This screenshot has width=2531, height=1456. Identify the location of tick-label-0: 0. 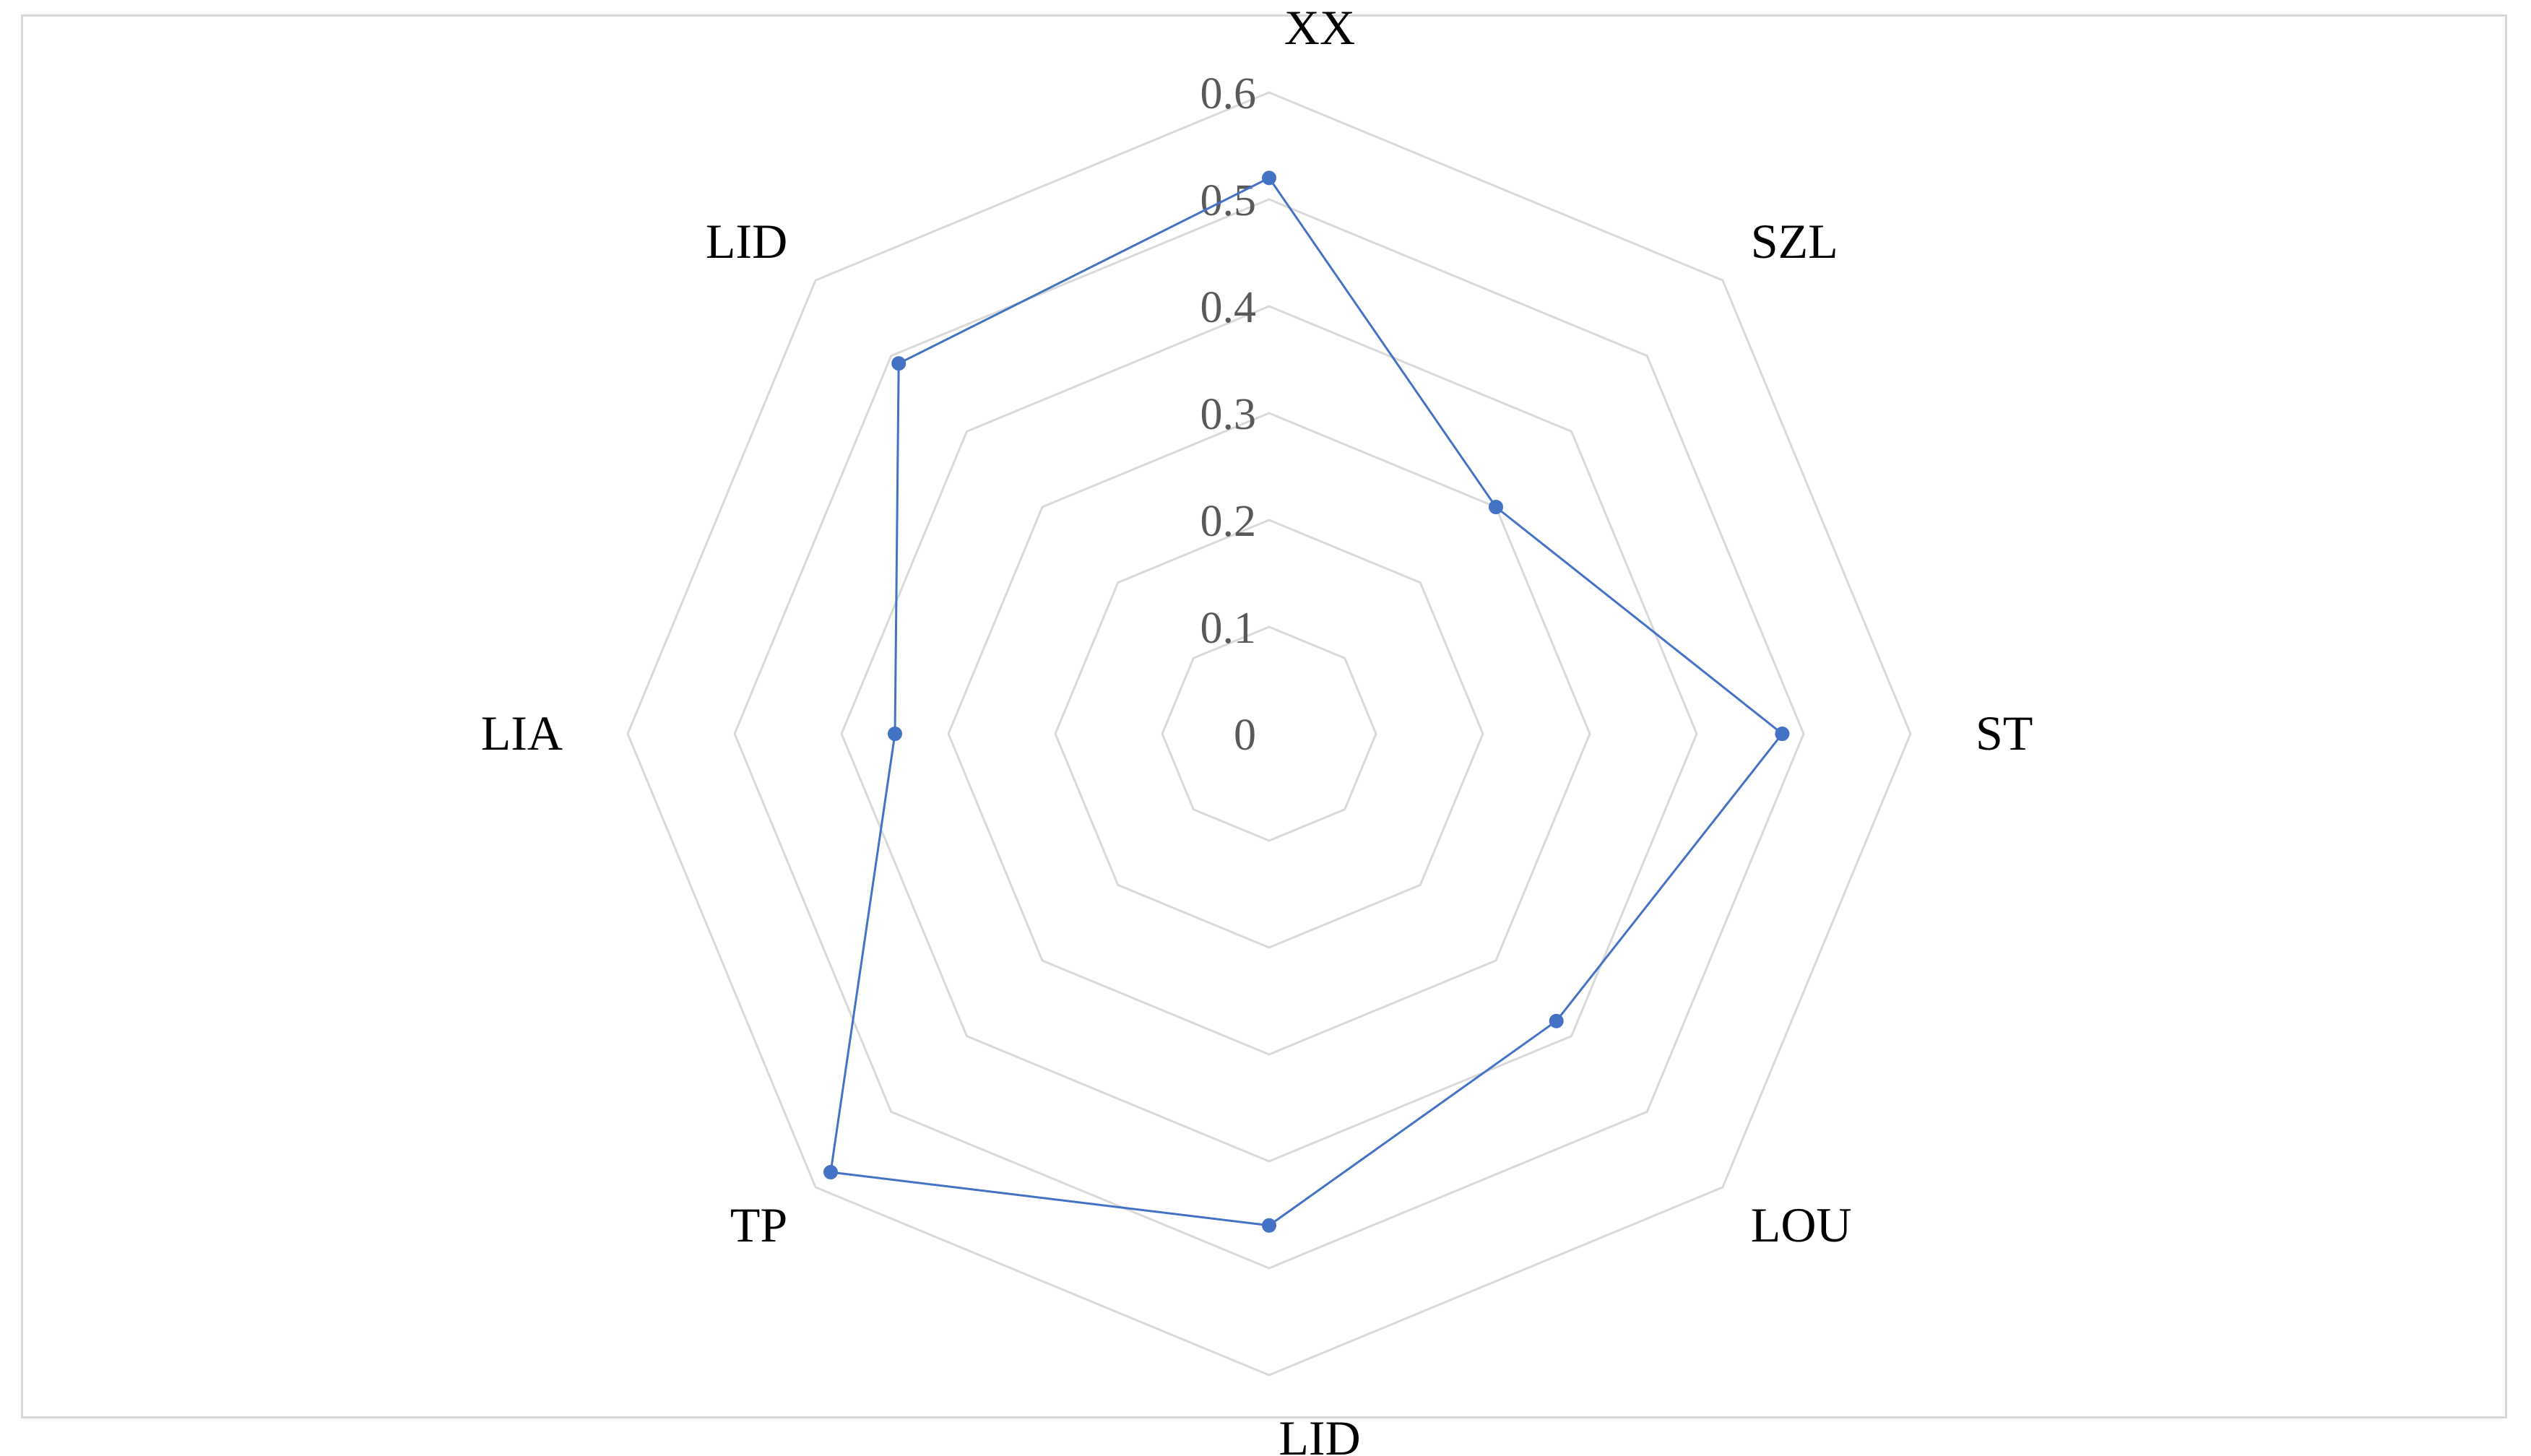
(1245, 735).